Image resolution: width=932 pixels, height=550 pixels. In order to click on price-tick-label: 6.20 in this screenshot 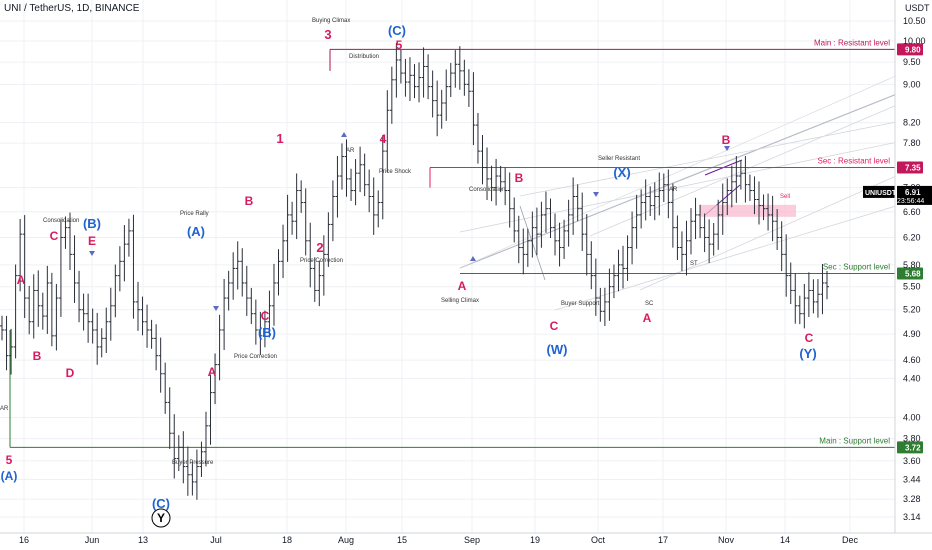, I will do `click(912, 237)`.